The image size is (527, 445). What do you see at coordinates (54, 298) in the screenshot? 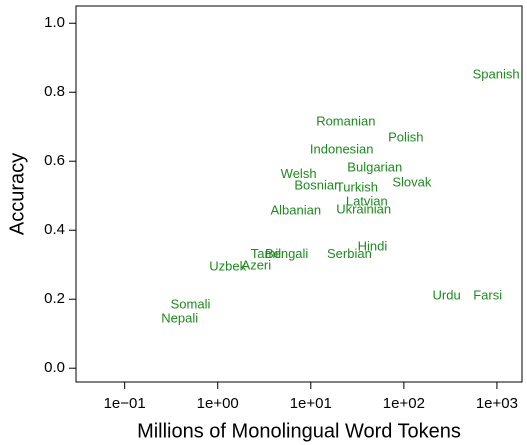
I see `y-tick-label: 0.2` at bounding box center [54, 298].